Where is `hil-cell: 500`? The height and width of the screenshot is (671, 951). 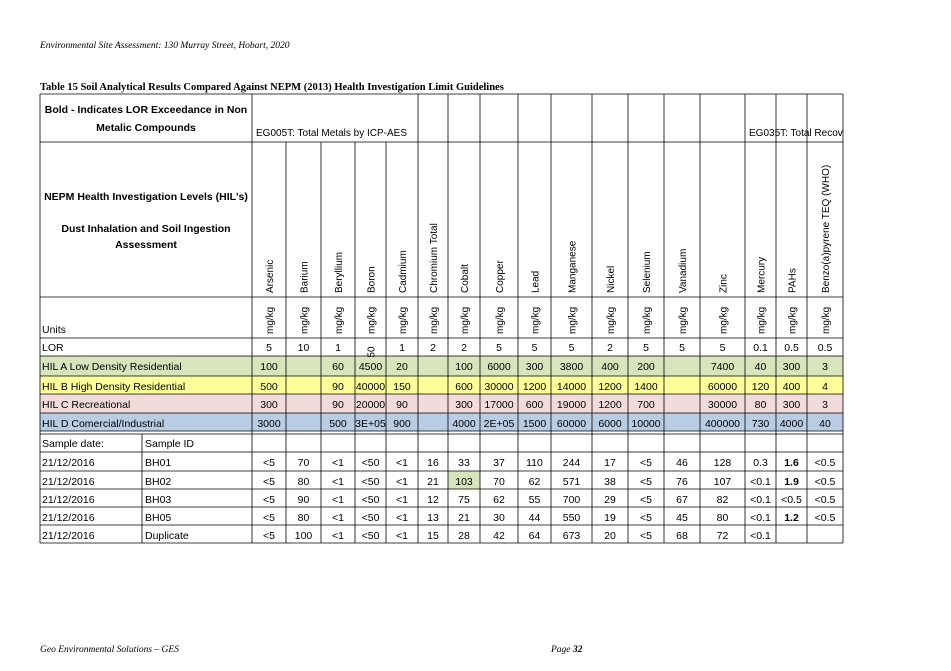 hil-cell: 500 is located at coordinates (338, 424).